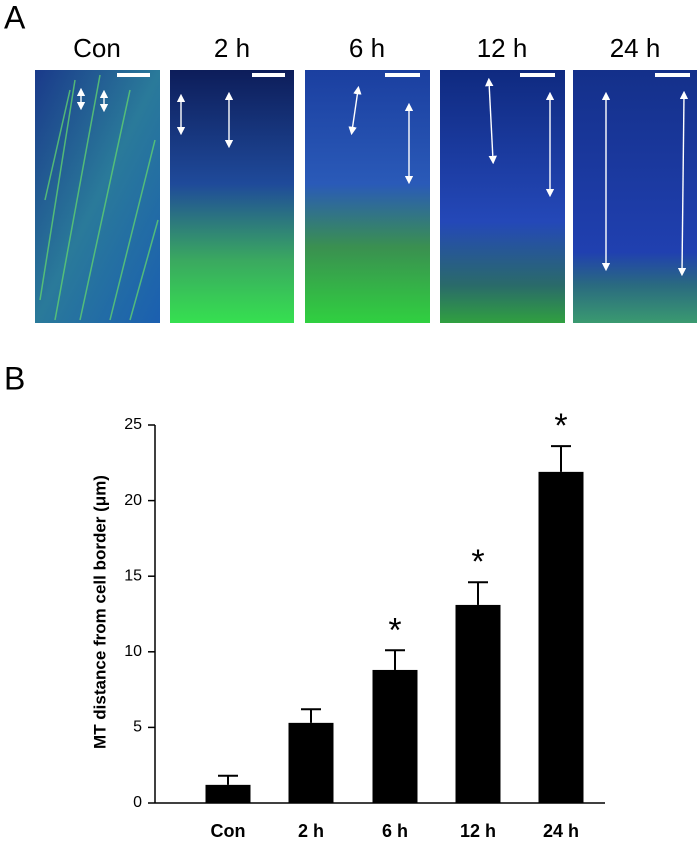 This screenshot has height=849, width=700. What do you see at coordinates (311, 831) in the screenshot?
I see `x-tick-label: 2 h` at bounding box center [311, 831].